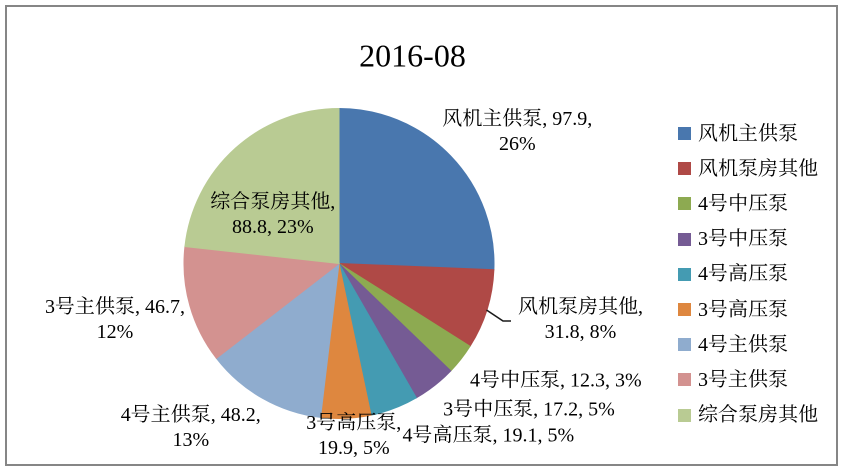 The image size is (845, 473). I want to click on data-label-line: 13%, so click(191, 439).